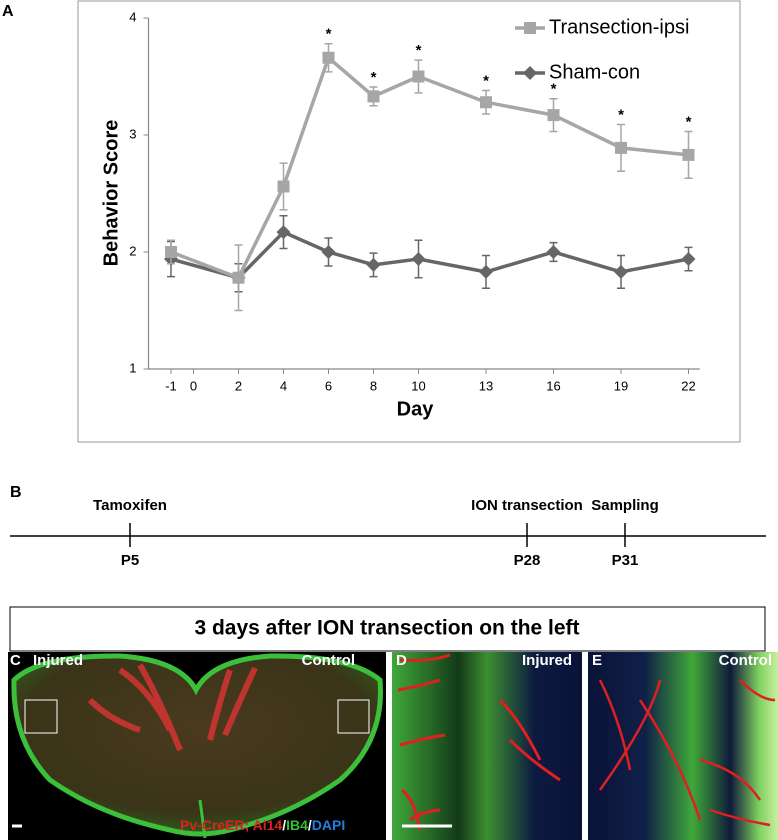  Describe the element at coordinates (132, 133) in the screenshot. I see `y-tick-label: 3` at that location.